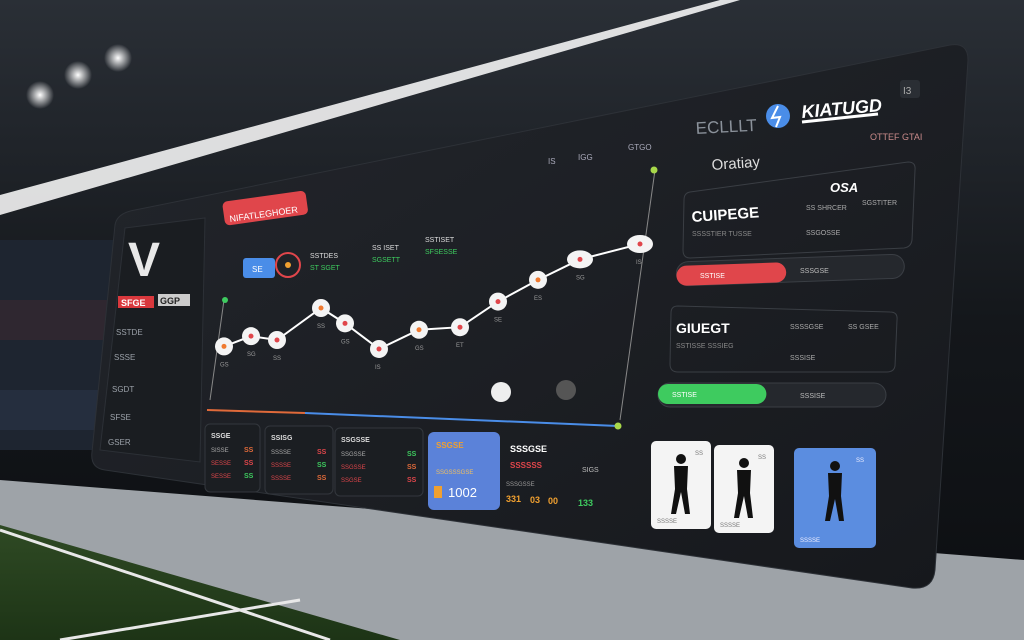 The height and width of the screenshot is (640, 1024). I want to click on stat-label: SSTISET, so click(440, 240).